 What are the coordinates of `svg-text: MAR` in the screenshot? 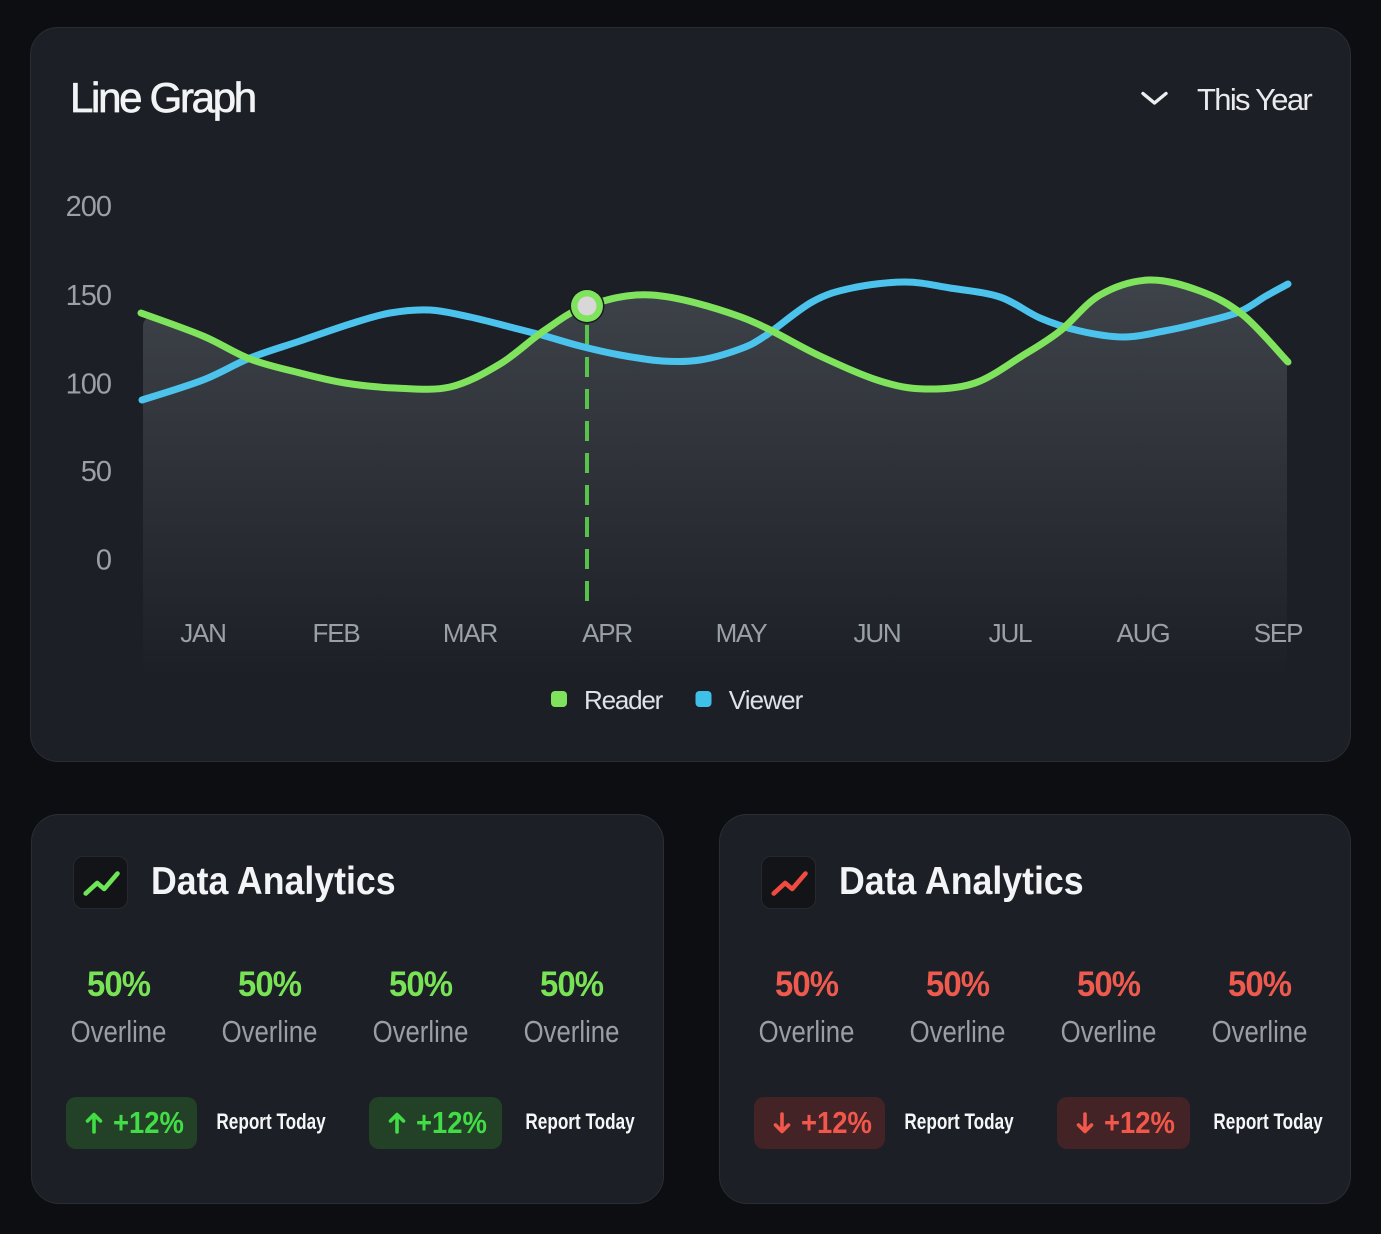 It's located at (470, 633).